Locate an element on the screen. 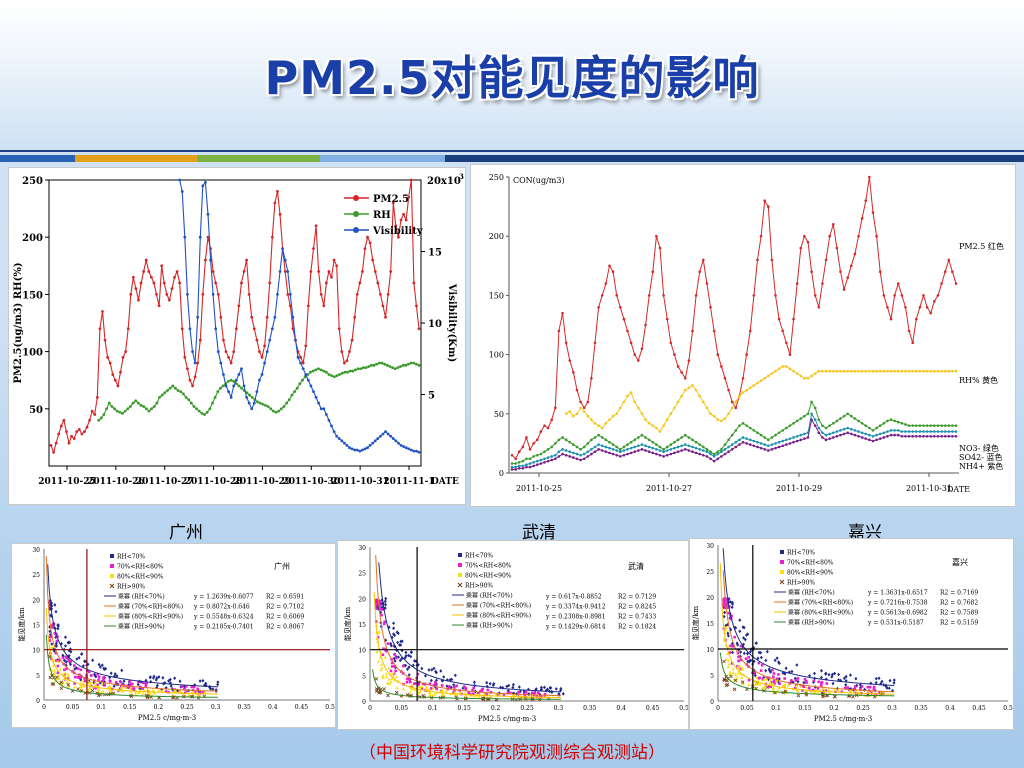 The height and width of the screenshot is (768, 1024). fit-r2: R2 = 0.5159 is located at coordinates (959, 623).